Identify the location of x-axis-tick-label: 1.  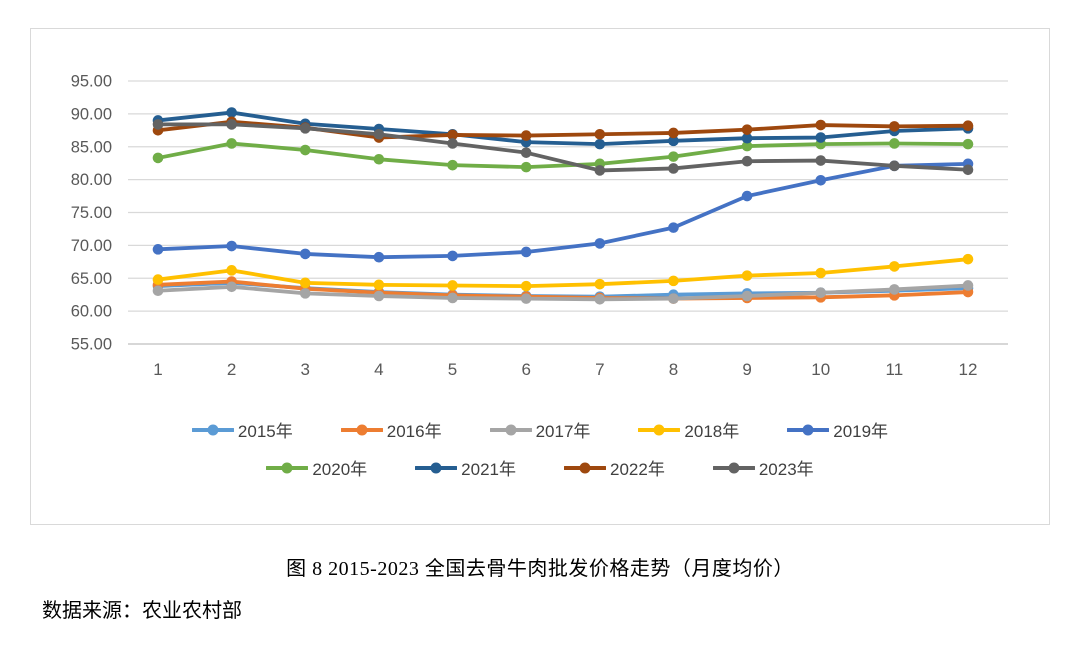
(157, 369).